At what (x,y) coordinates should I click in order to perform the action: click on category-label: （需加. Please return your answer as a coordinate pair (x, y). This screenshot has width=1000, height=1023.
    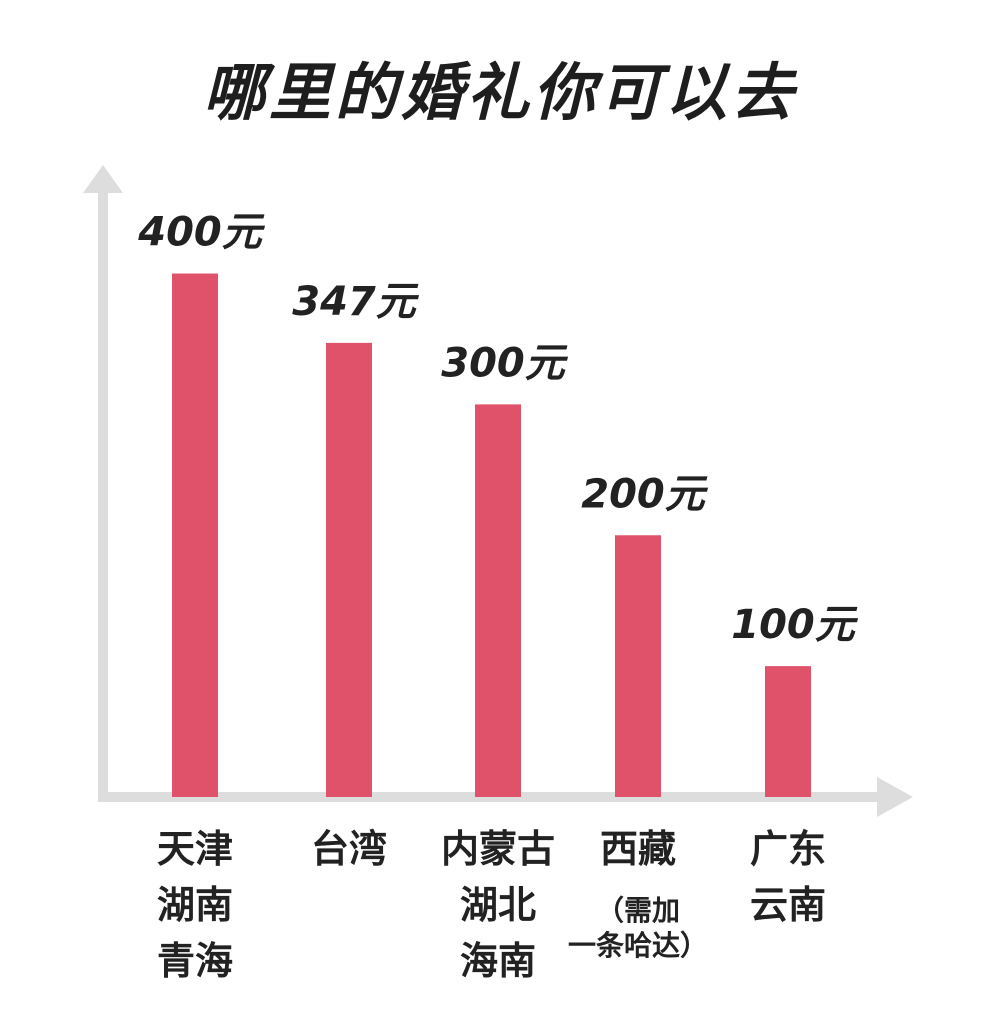
    Looking at the image, I should click on (638, 910).